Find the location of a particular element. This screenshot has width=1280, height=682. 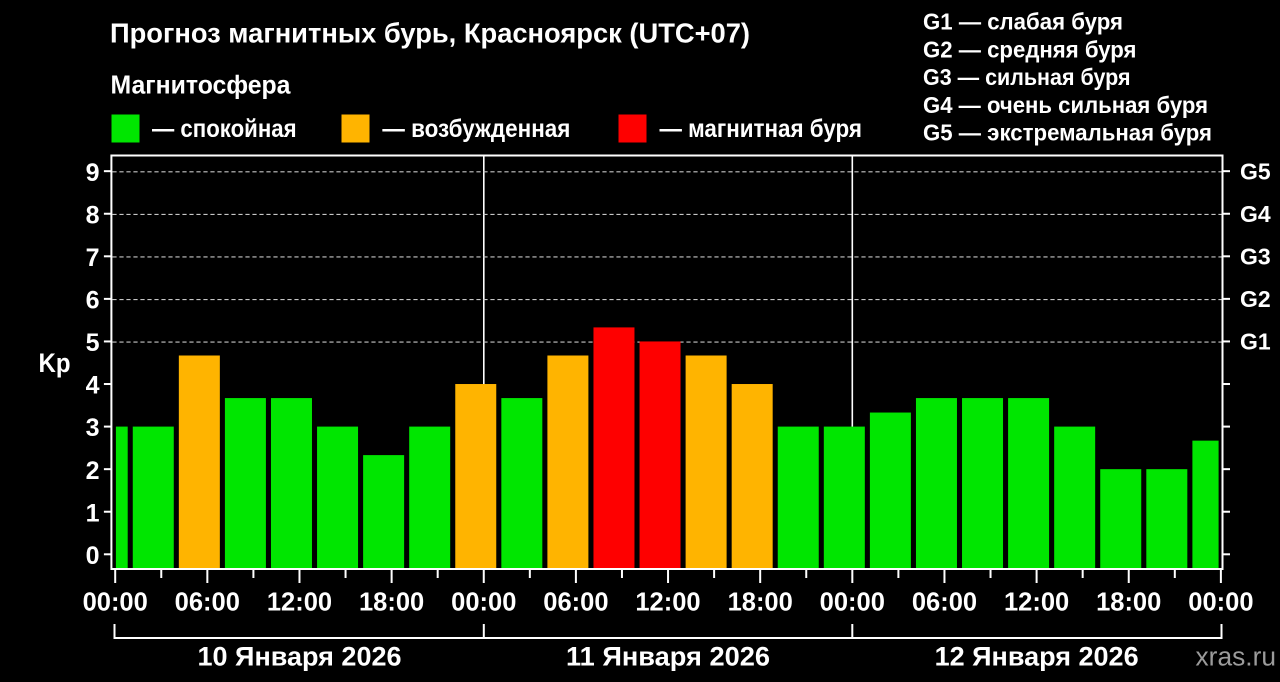

svg-text: 8 is located at coordinates (93, 215).